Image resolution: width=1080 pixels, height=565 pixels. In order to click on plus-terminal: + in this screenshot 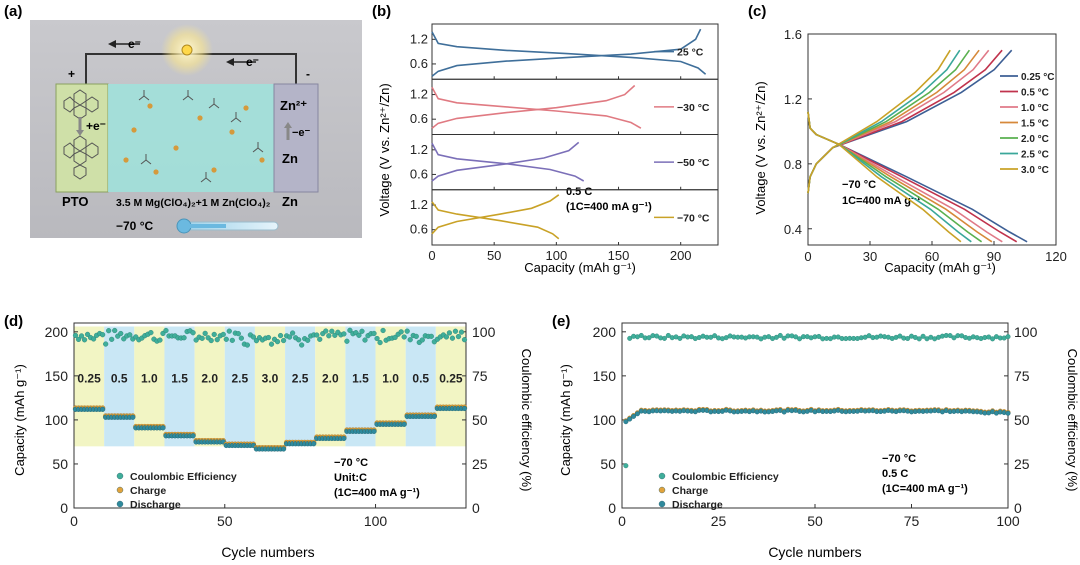, I will do `click(71, 74)`.